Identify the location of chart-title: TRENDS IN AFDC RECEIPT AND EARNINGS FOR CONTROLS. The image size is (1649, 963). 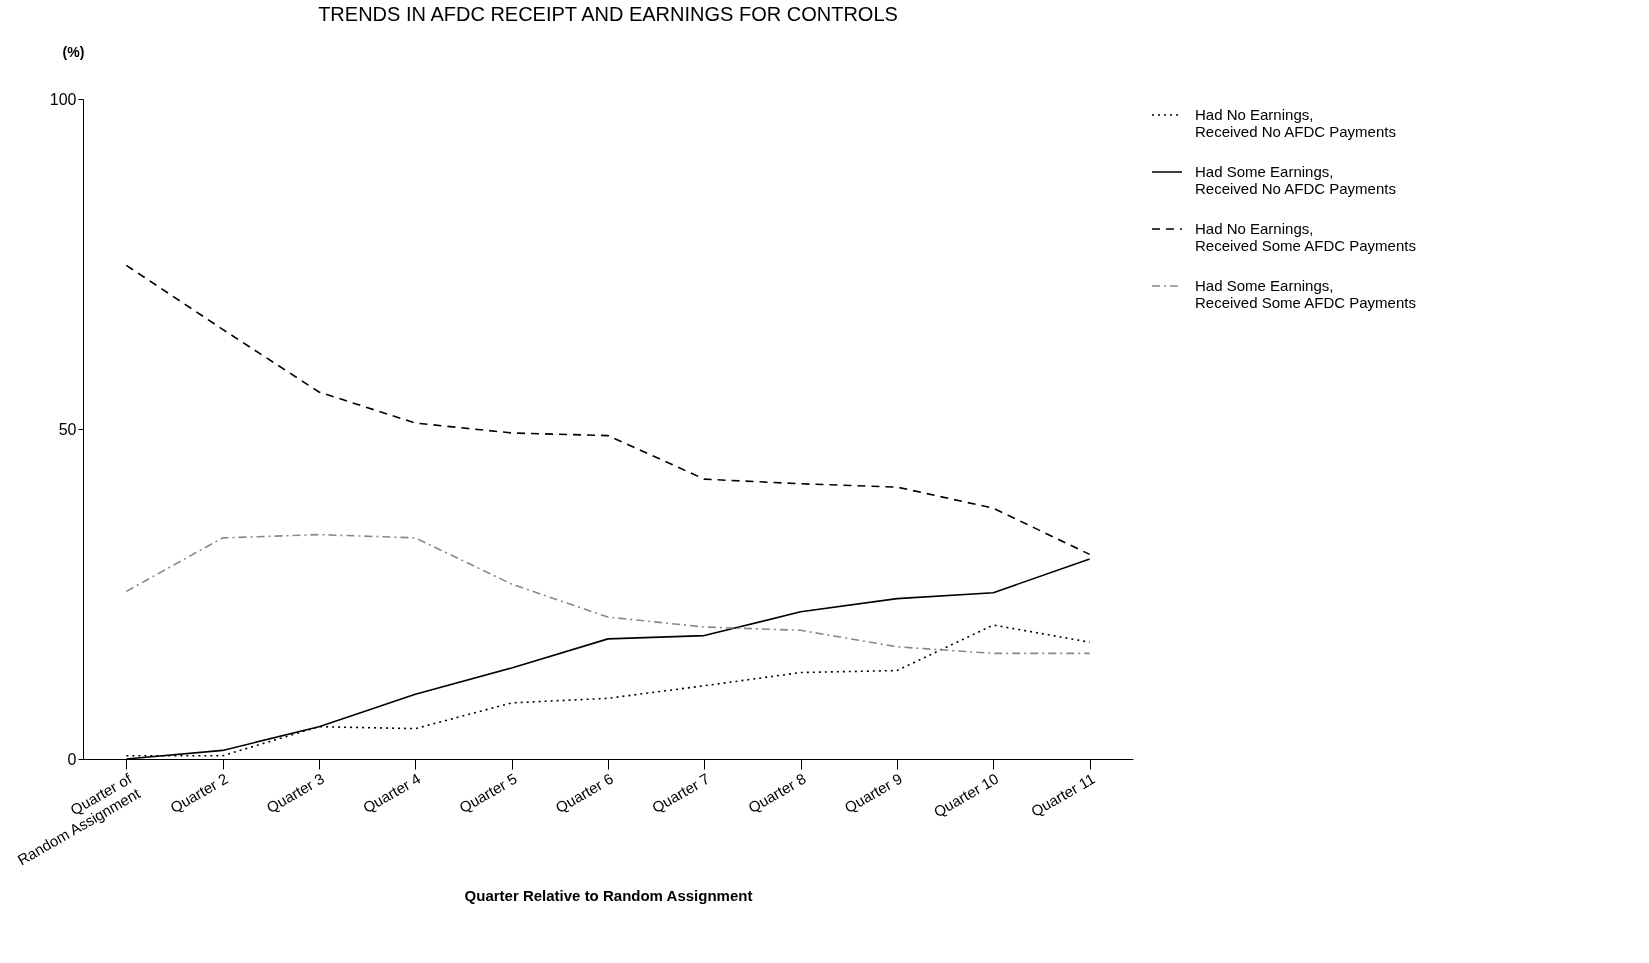
(608, 14).